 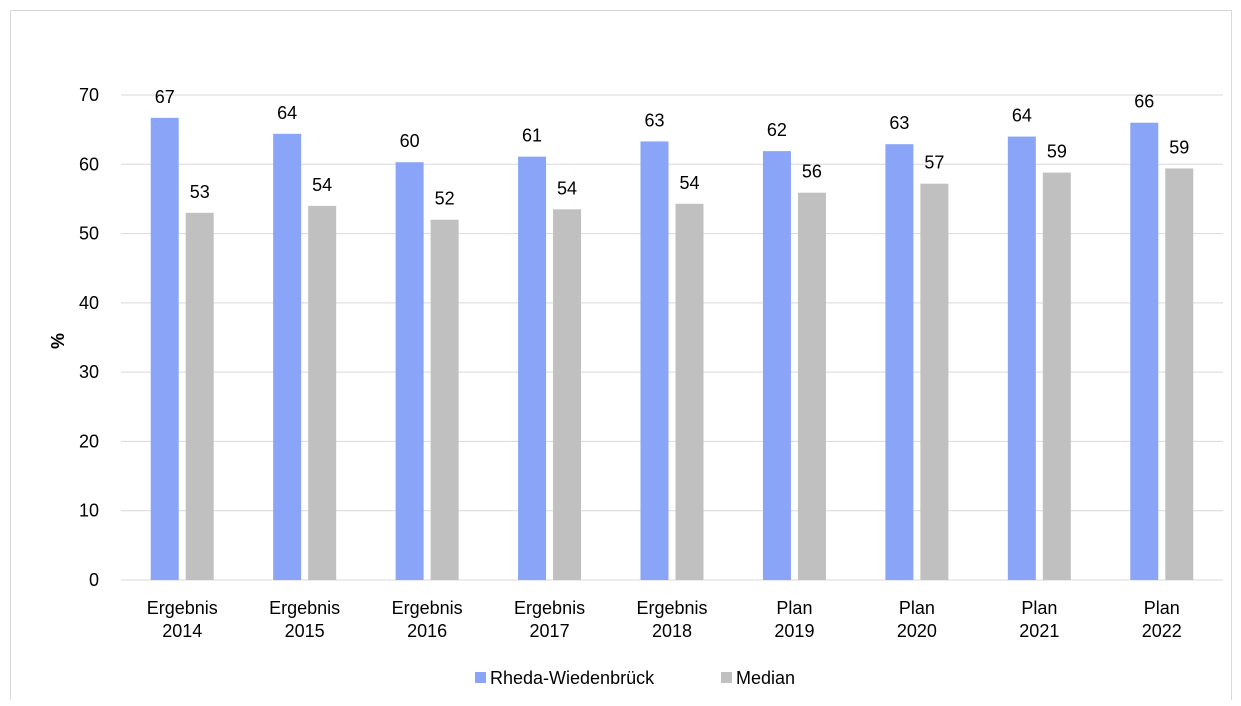 What do you see at coordinates (182, 631) in the screenshot?
I see `x-category-label: 2014` at bounding box center [182, 631].